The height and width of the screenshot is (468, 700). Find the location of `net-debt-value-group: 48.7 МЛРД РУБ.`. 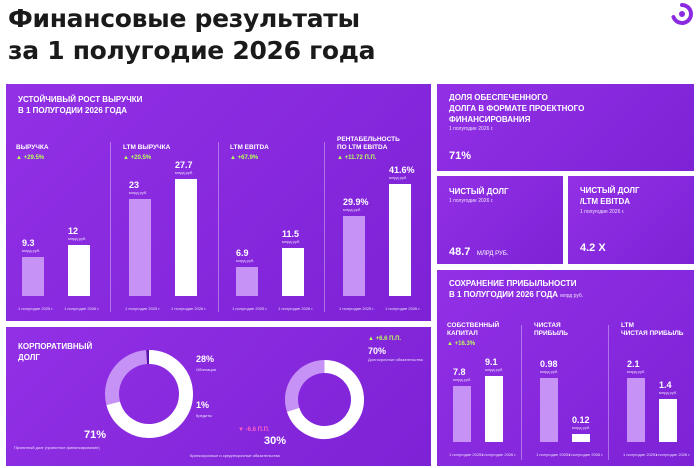

net-debt-value-group: 48.7 МЛРД РУБ. is located at coordinates (478, 251).